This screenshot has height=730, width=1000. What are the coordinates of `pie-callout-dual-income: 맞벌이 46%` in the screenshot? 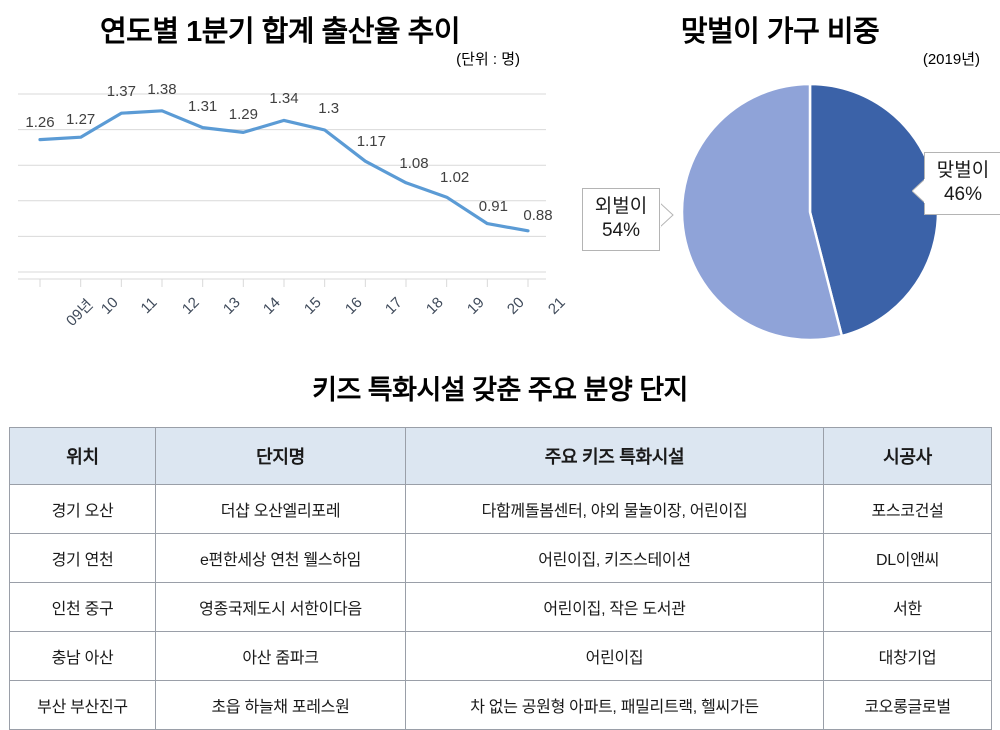 It's located at (956, 183).